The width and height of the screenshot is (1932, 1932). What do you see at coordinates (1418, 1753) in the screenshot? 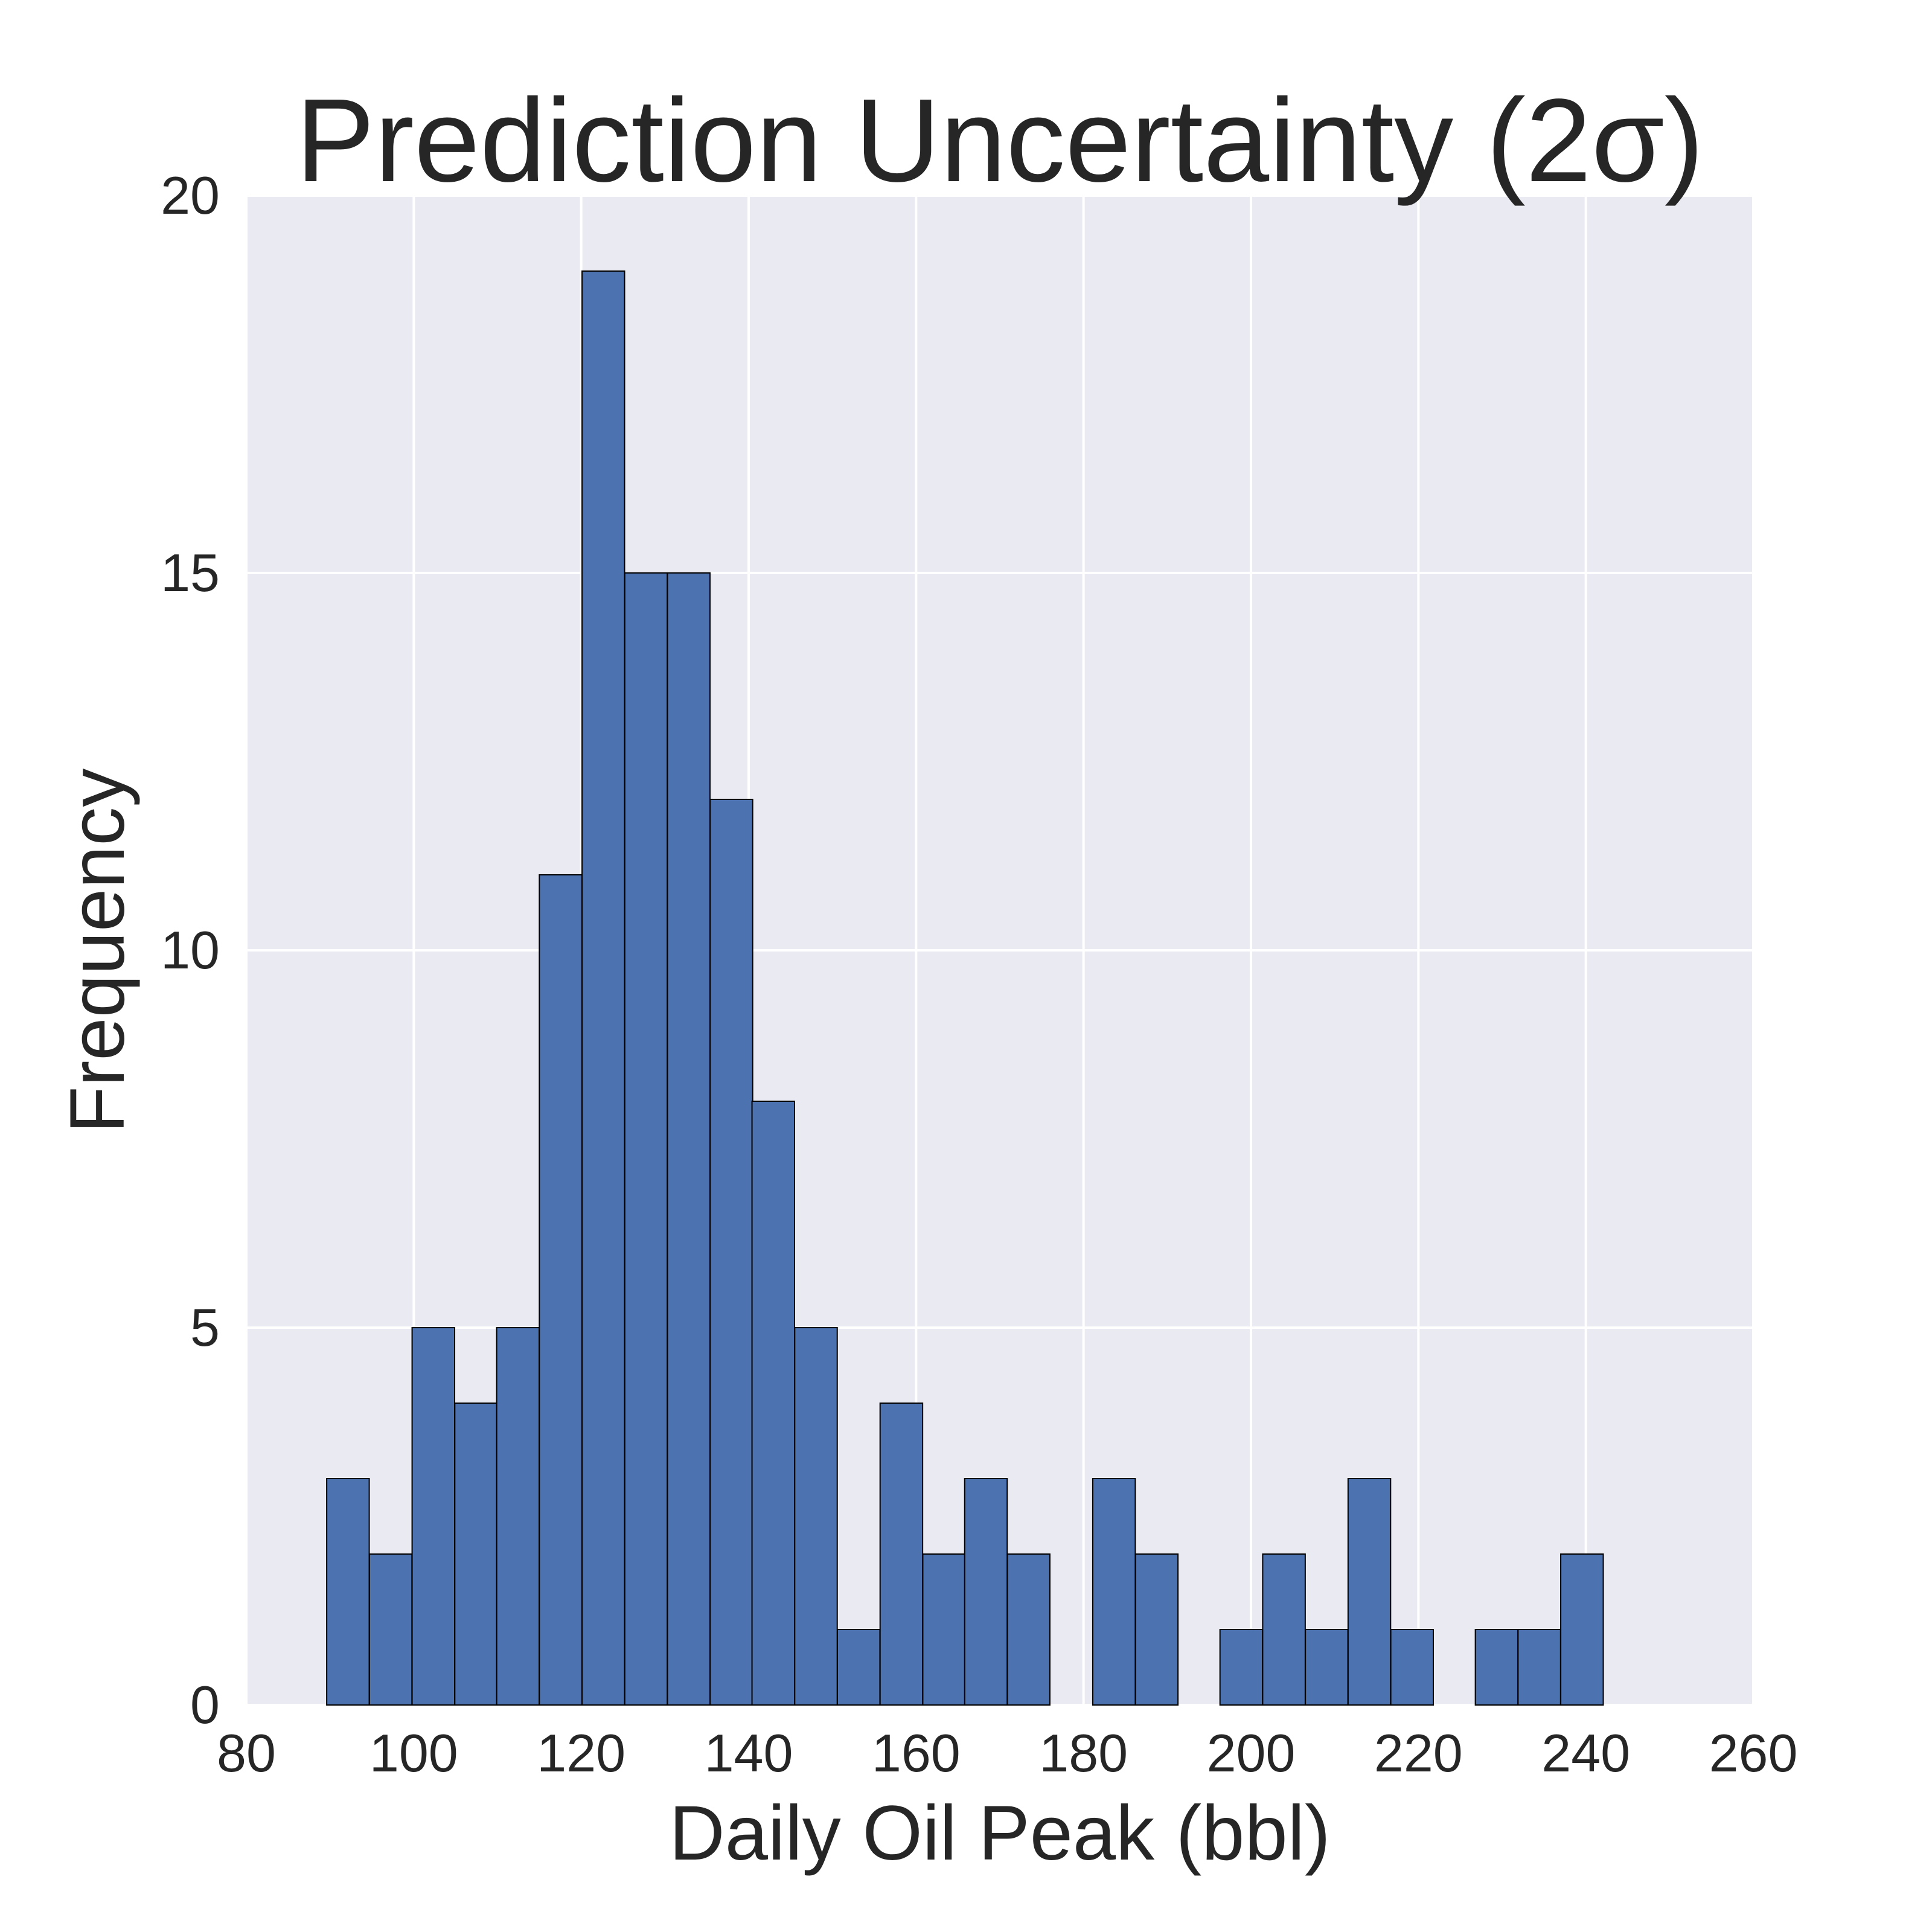
I see `x-tick-label-7: 220` at bounding box center [1418, 1753].